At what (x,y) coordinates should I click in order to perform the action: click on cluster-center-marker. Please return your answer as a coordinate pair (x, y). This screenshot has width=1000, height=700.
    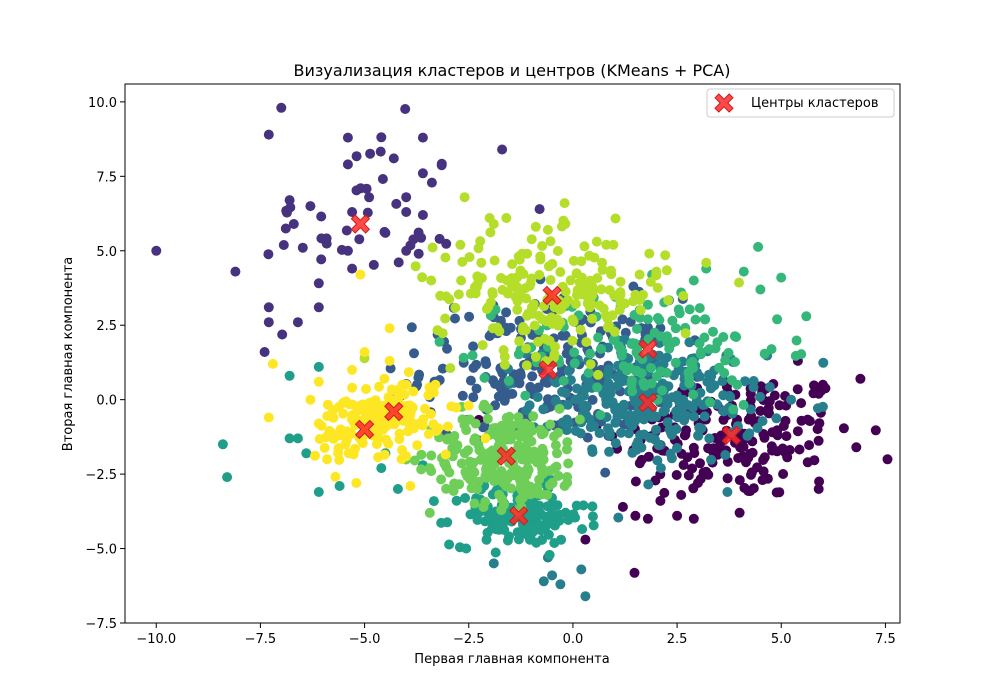
    Looking at the image, I should click on (731, 435).